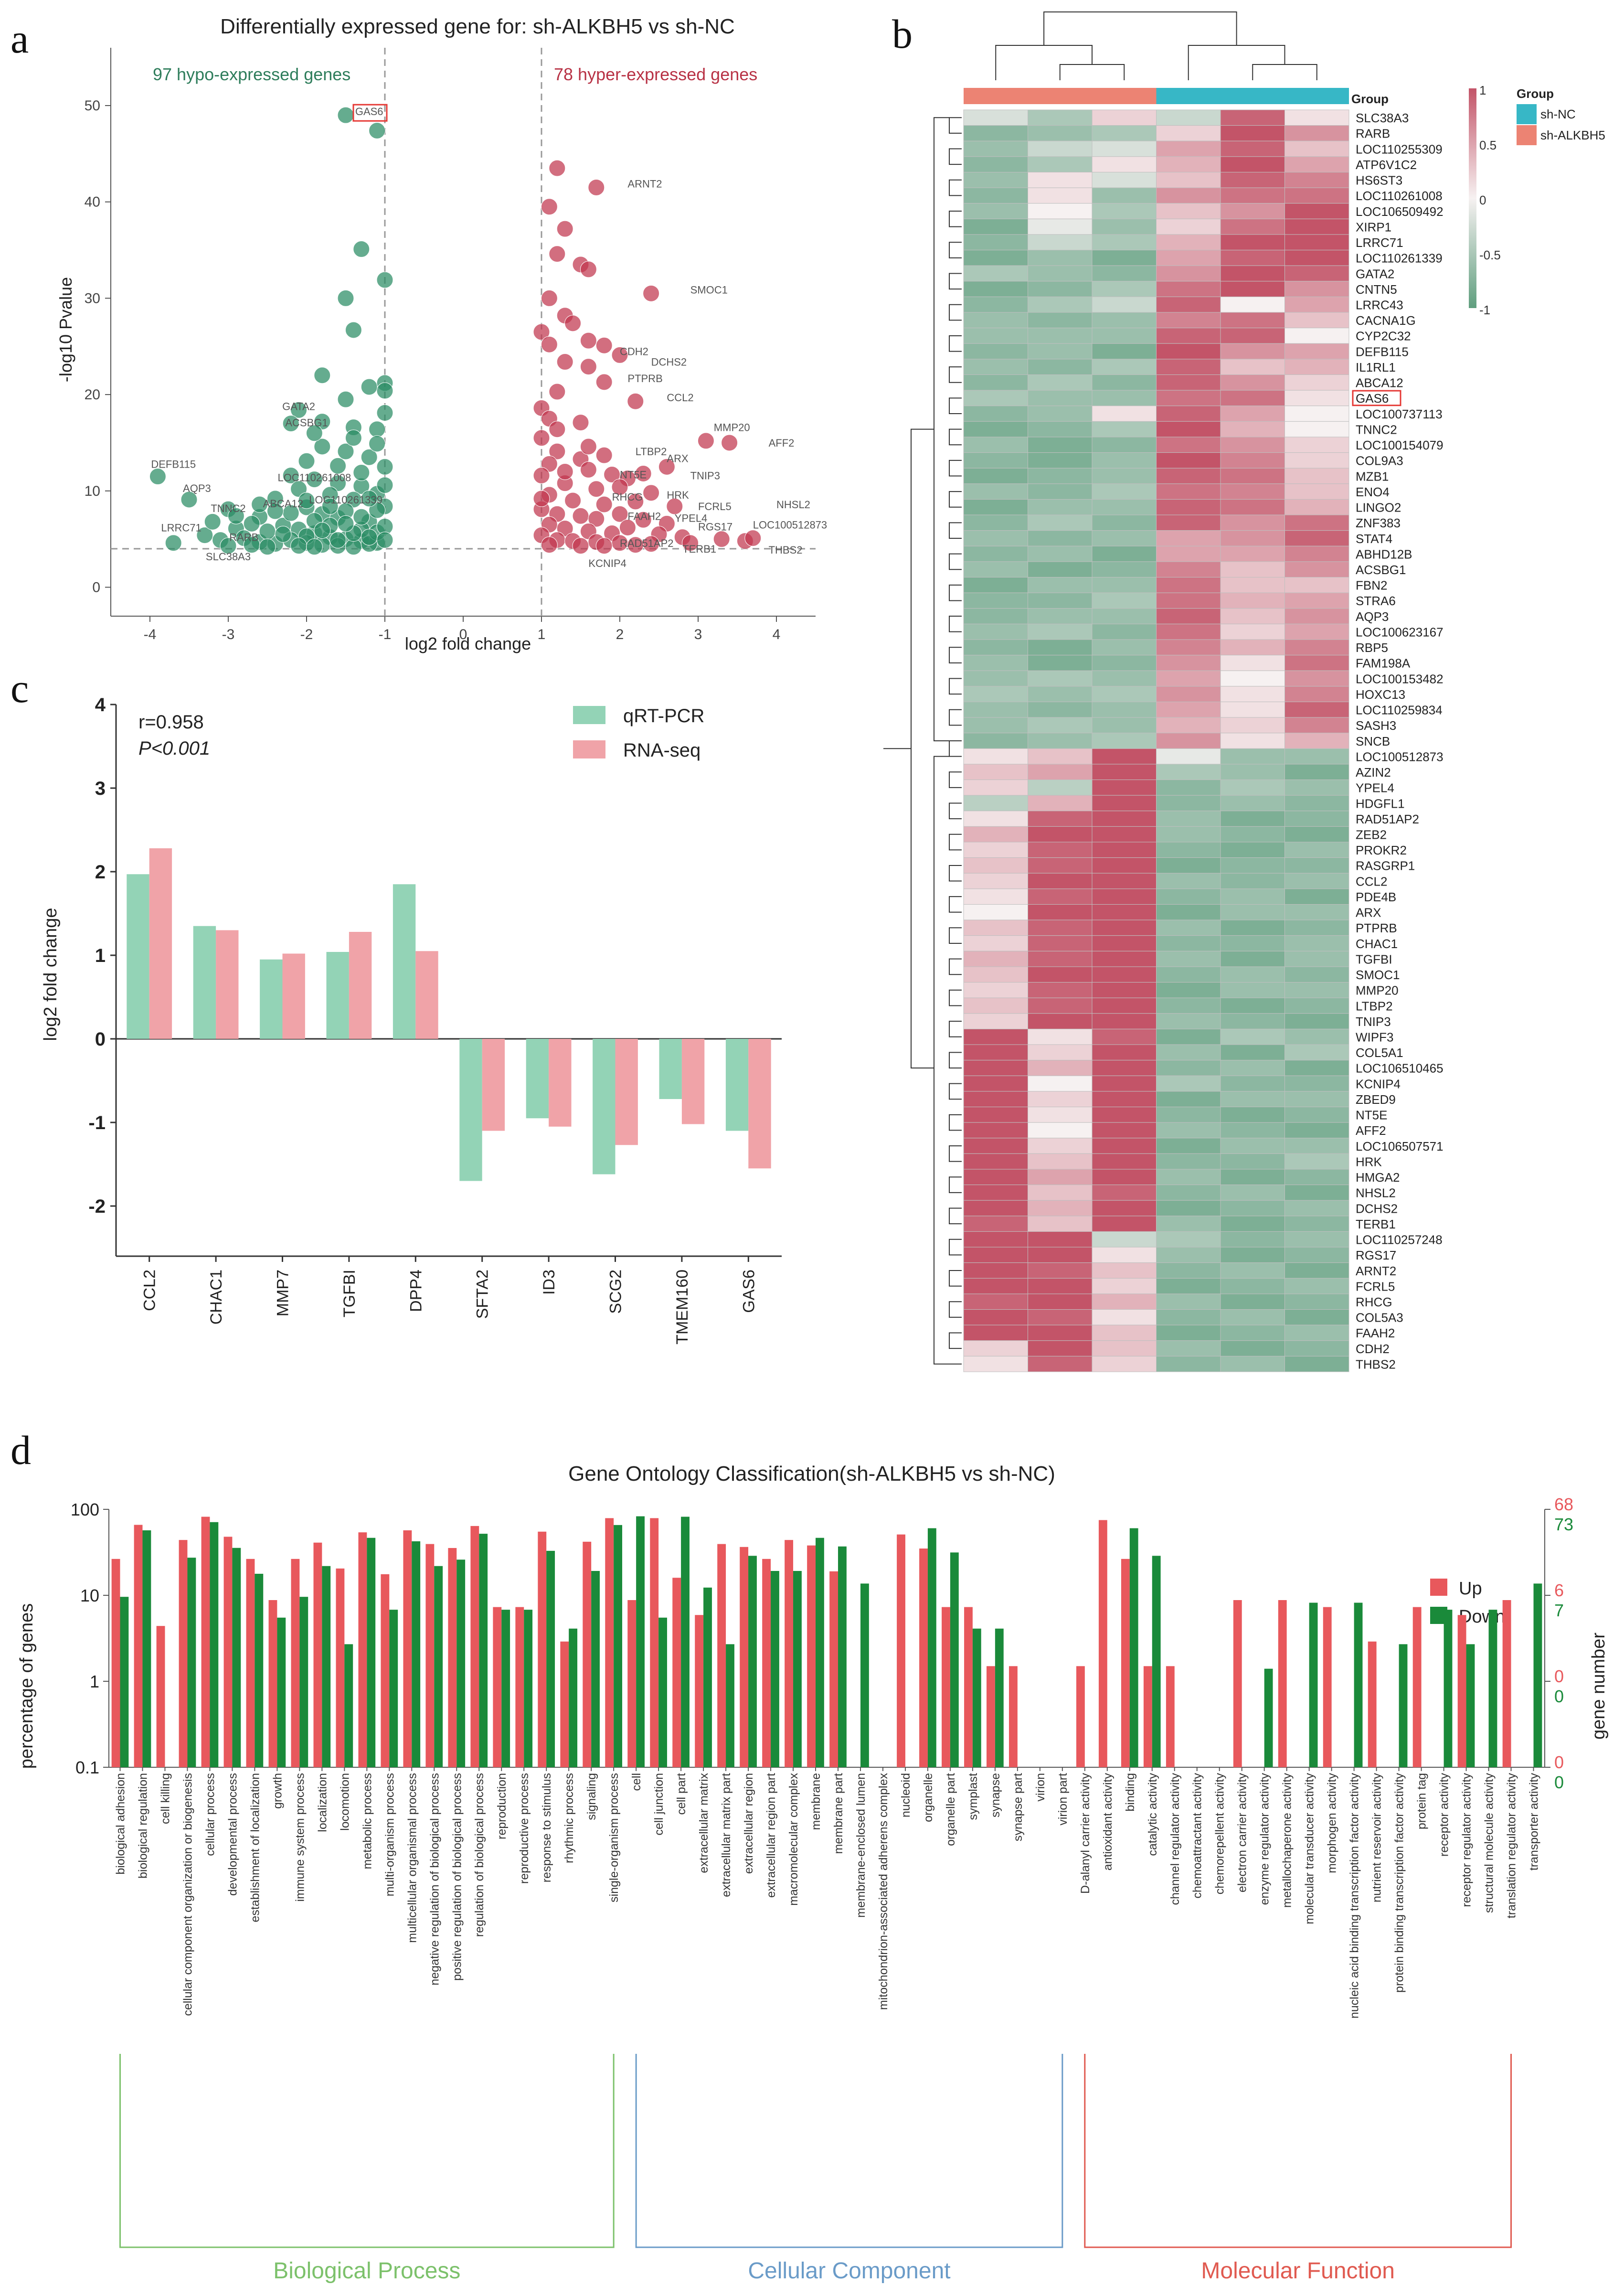 This screenshot has height=2296, width=1624. What do you see at coordinates (100, 955) in the screenshot?
I see `validation-y-tick: 1` at bounding box center [100, 955].